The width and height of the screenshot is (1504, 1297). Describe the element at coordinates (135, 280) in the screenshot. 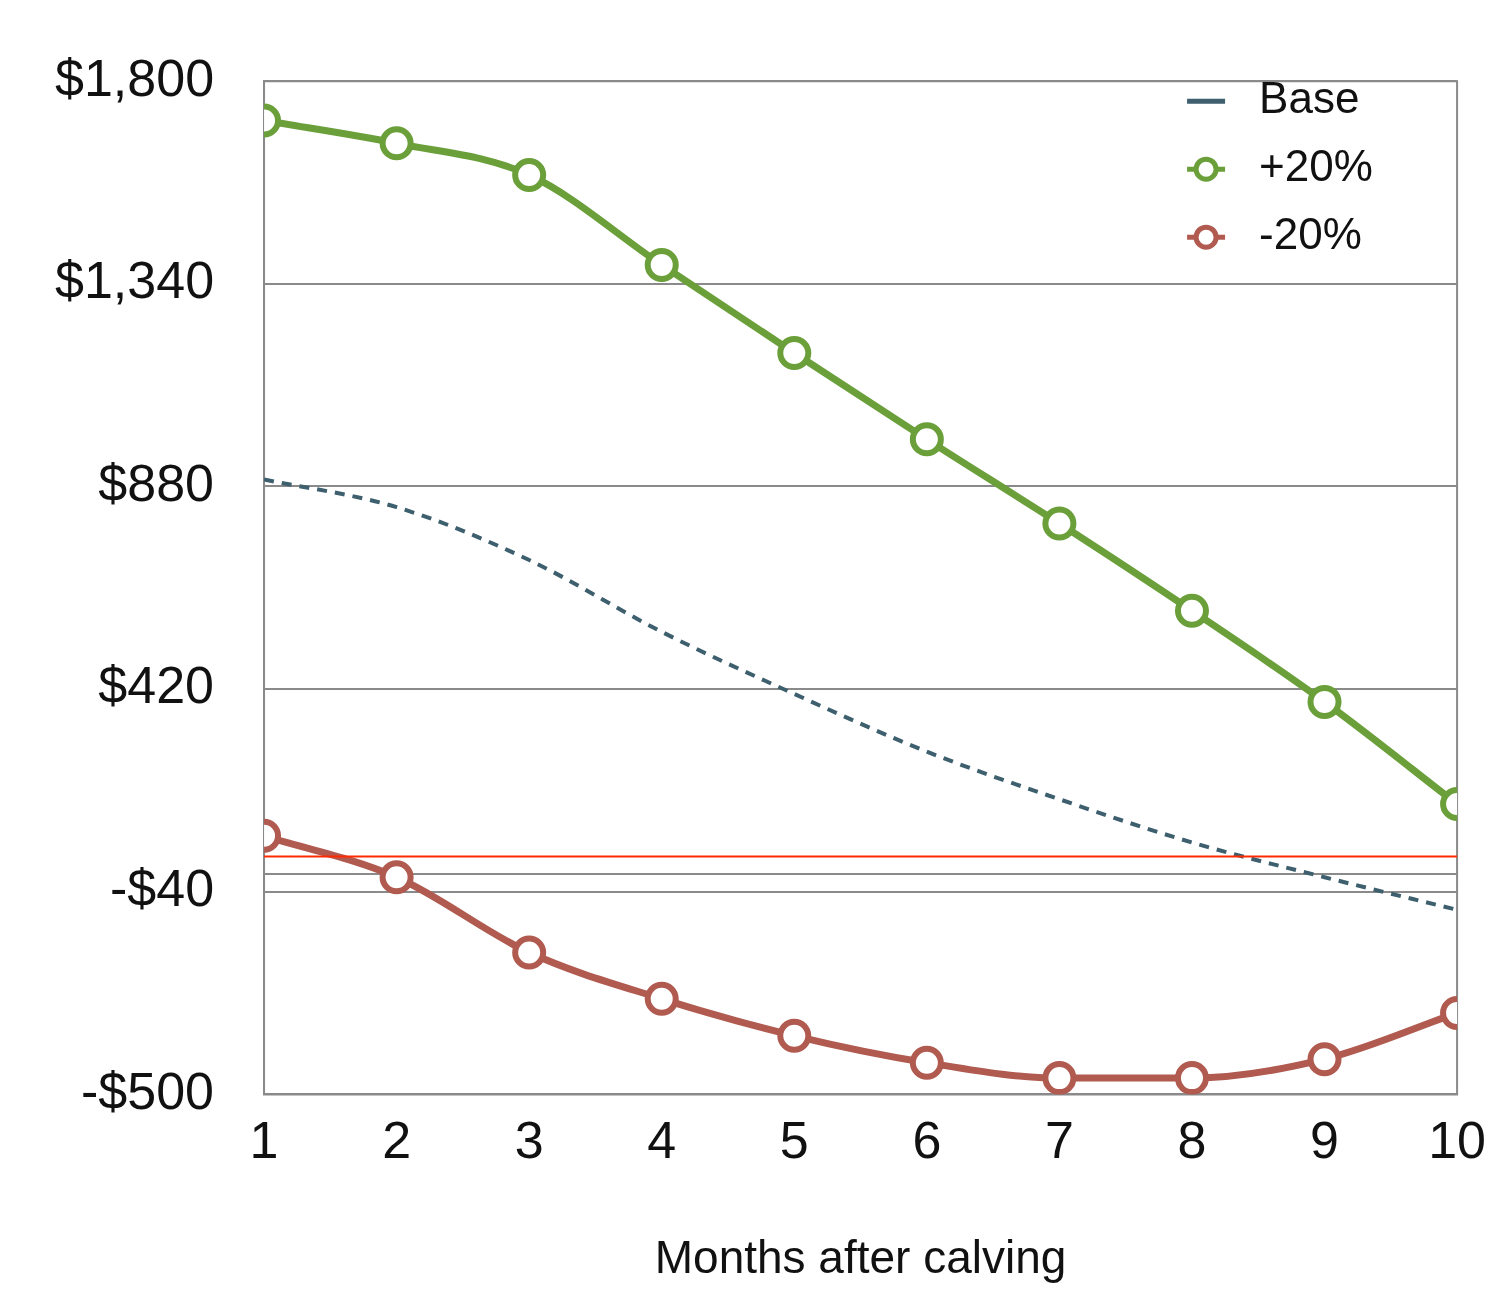

I see `y-tick-label: $1,340` at that location.